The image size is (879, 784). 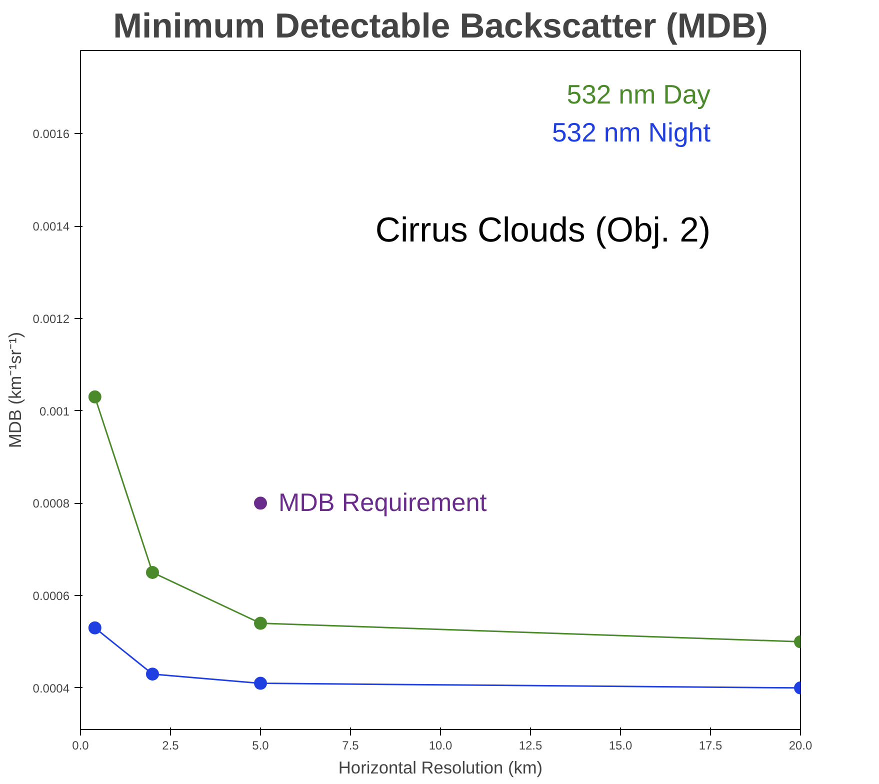 What do you see at coordinates (51, 596) in the screenshot?
I see `y-tick-label: 0.0006` at bounding box center [51, 596].